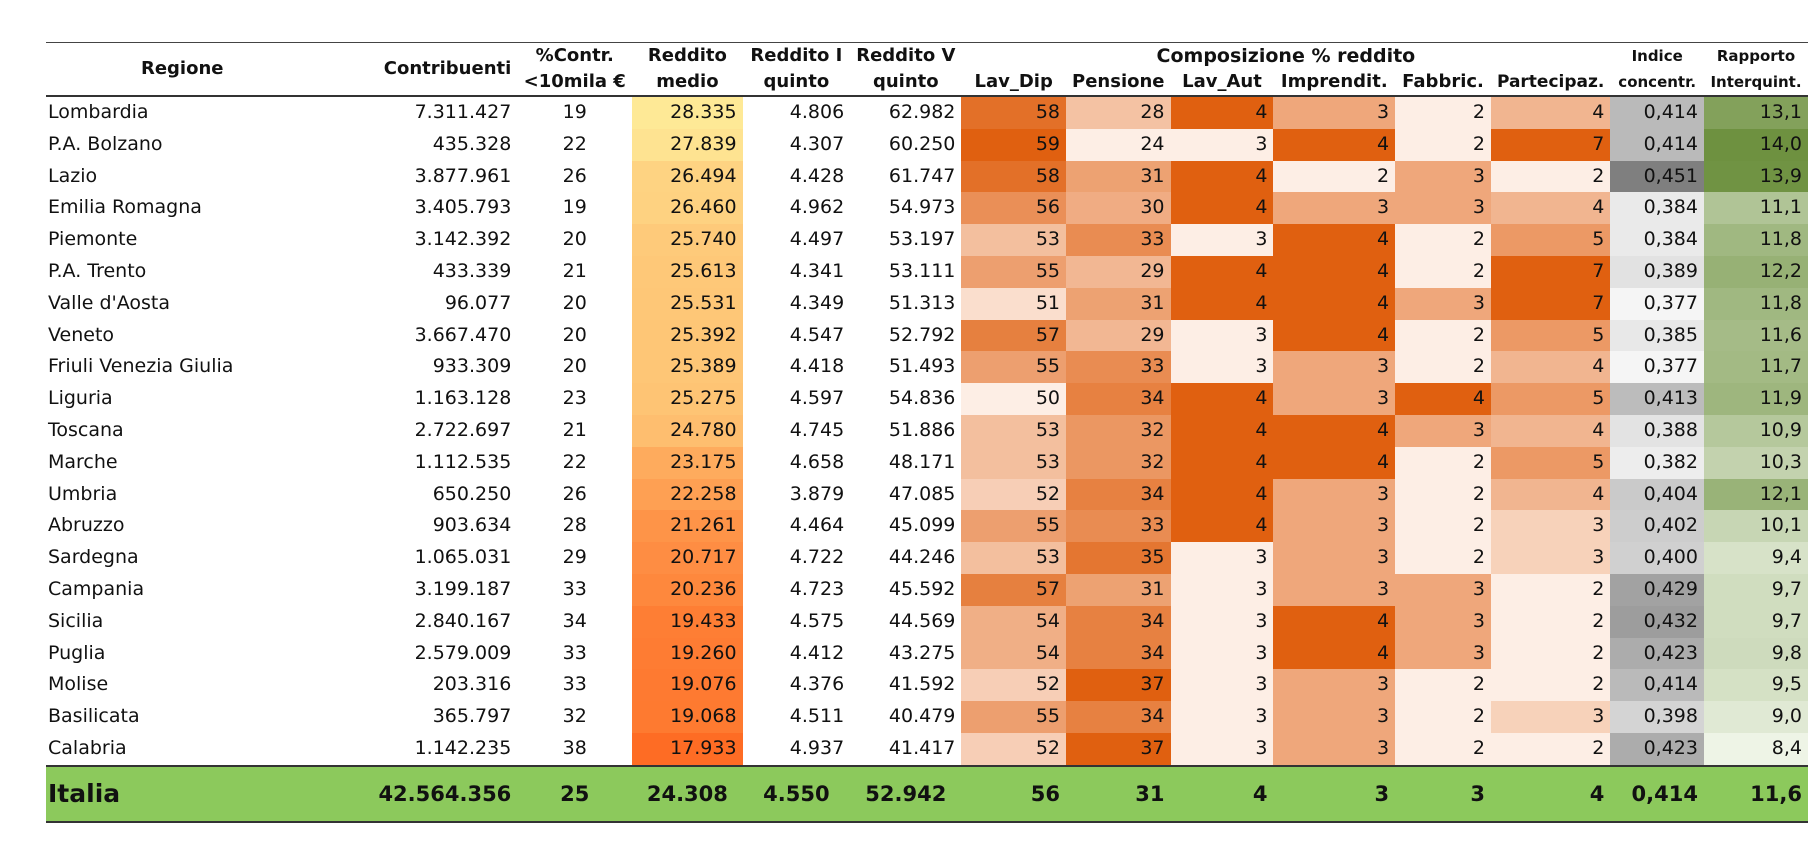 Image resolution: width=1808 pixels, height=856 pixels. Describe the element at coordinates (687, 558) in the screenshot. I see `cell-medio: 20.717` at that location.